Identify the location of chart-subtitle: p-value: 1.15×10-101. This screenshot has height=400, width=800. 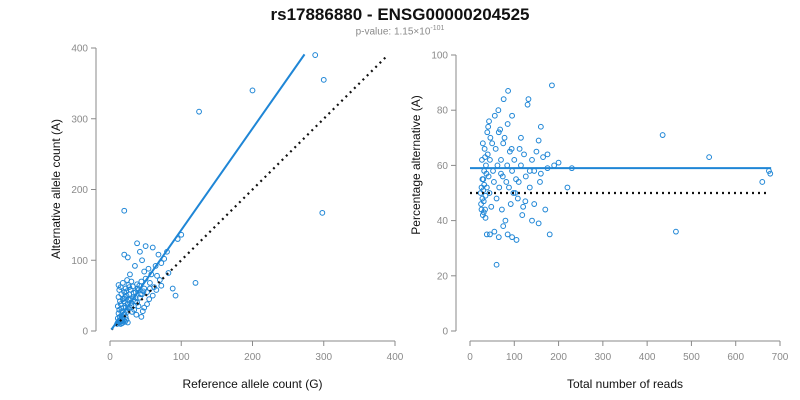
(400, 31).